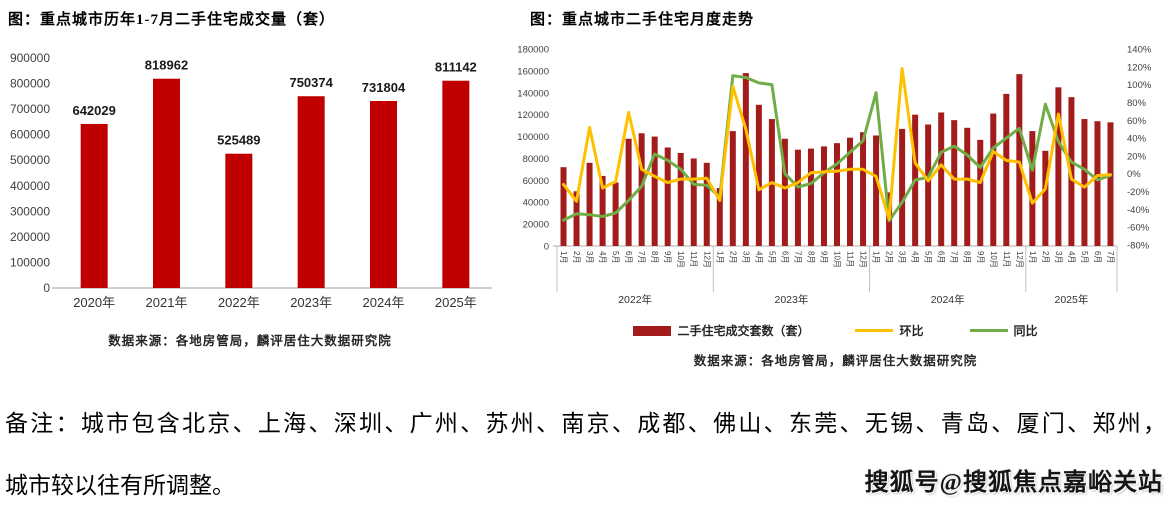 This screenshot has height=508, width=1171. I want to click on y-axis-tick-label: 900000, so click(30, 58).